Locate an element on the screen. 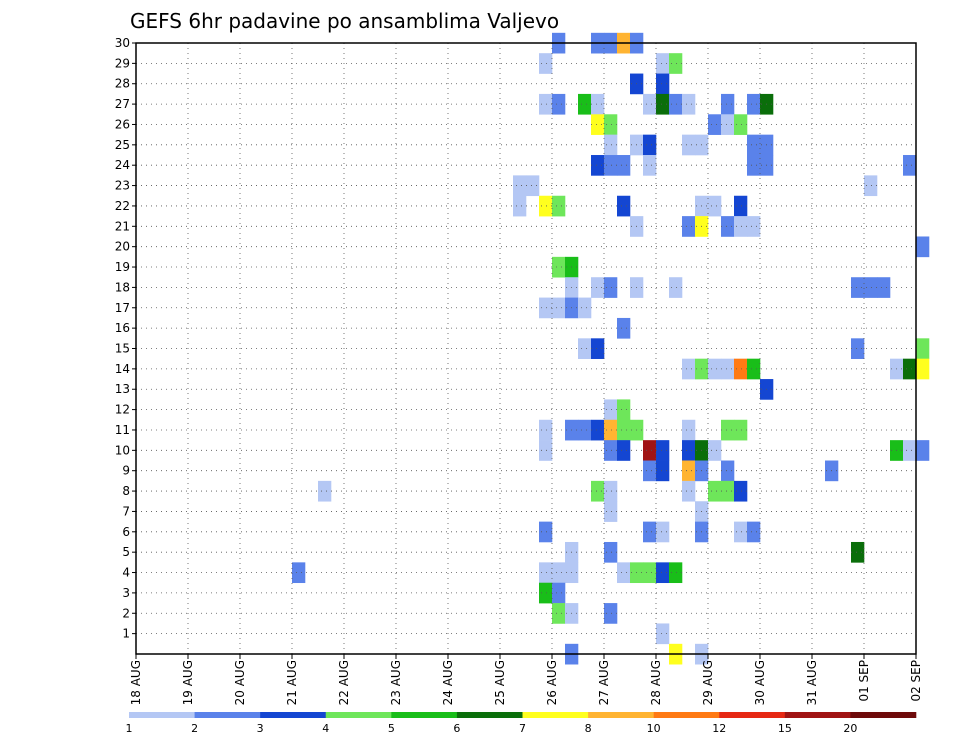  x-tick-label: 22 AUG is located at coordinates (344, 682).